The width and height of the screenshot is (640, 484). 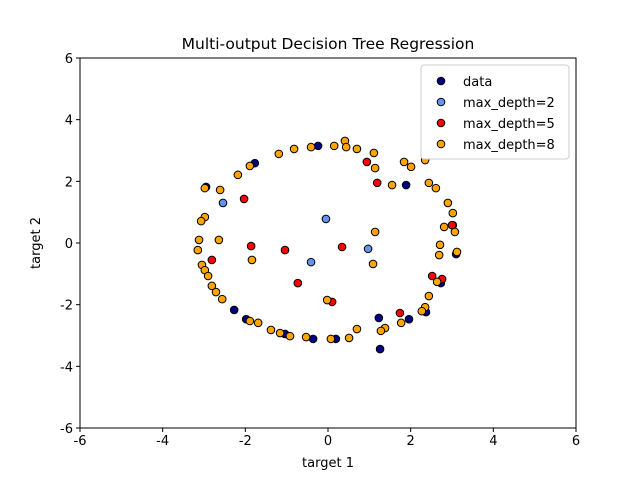 I want to click on y-tick-label: -2, so click(x=66, y=306).